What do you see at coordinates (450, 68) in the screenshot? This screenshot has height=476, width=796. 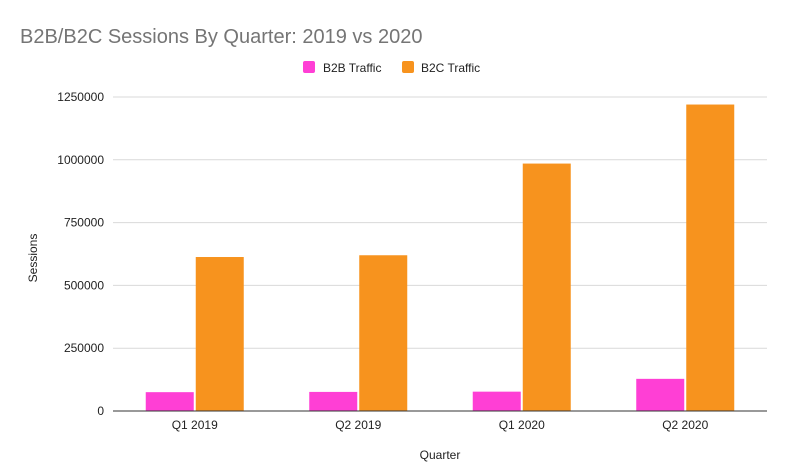 I see `legend-label-b2c: B2C Traffic` at bounding box center [450, 68].